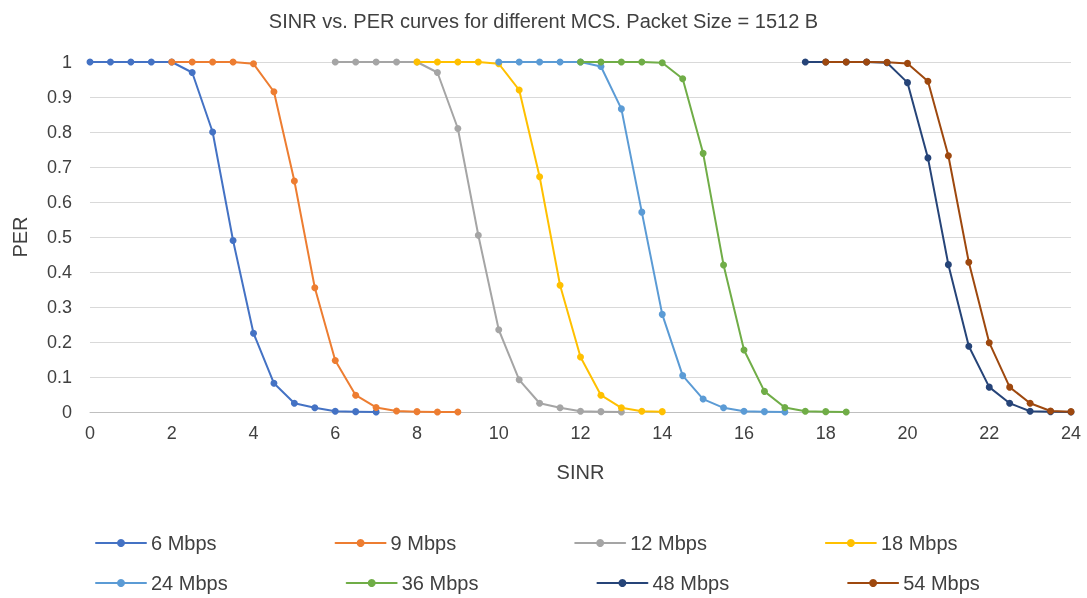 The width and height of the screenshot is (1087, 598). I want to click on x-tick-label: 10, so click(498, 433).